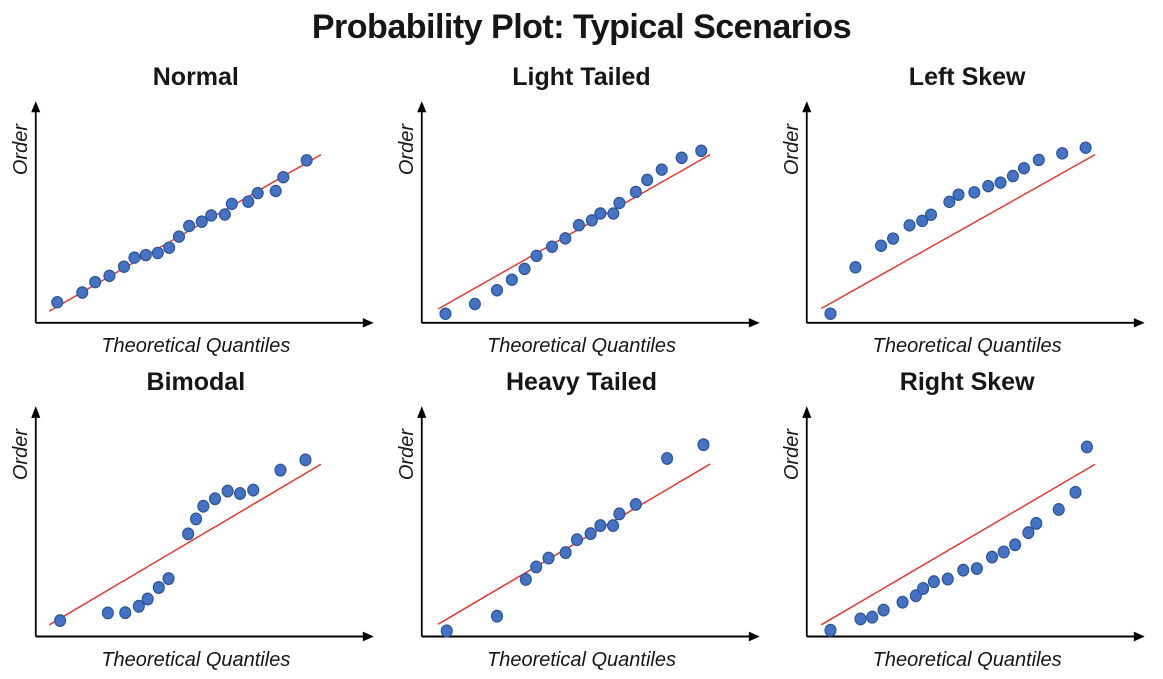 The height and width of the screenshot is (679, 1163). I want to click on plot-title: Heavy Tailed, so click(581, 382).